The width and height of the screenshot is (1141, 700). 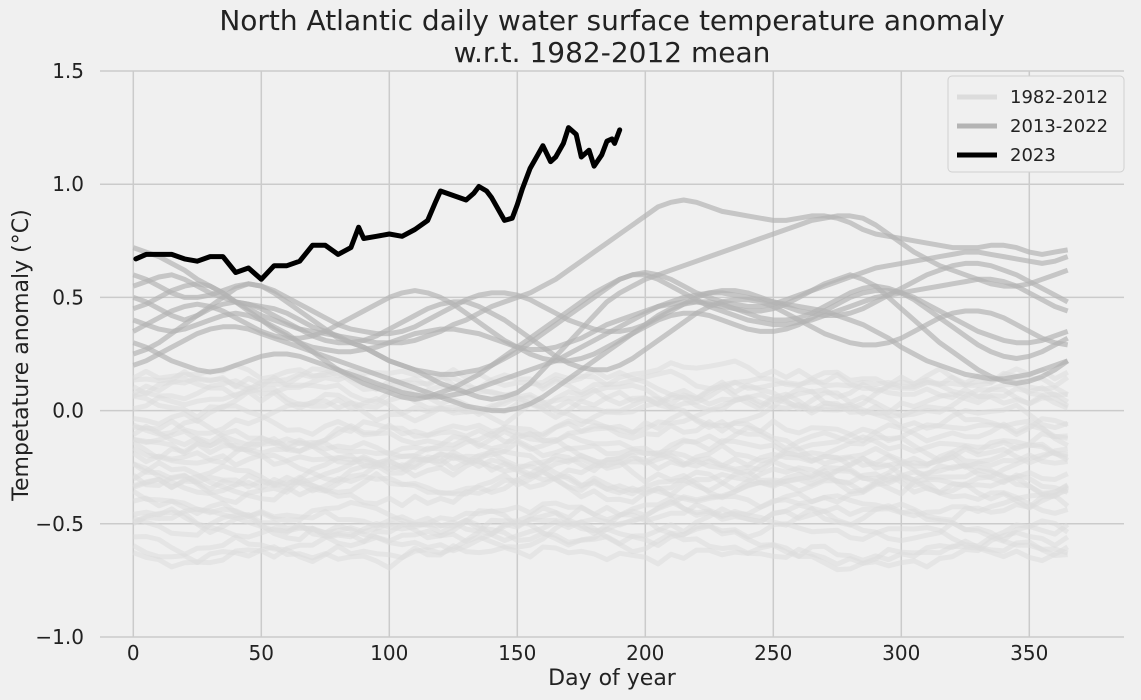 What do you see at coordinates (133, 653) in the screenshot?
I see `x-tick-label: 0` at bounding box center [133, 653].